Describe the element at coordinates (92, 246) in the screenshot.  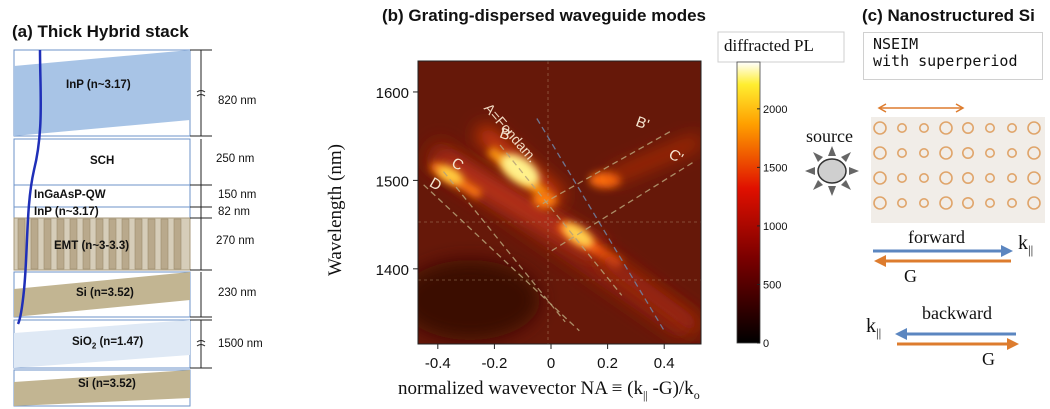
I see `layer-label-emt: EMT (n~3-3.3)` at that location.